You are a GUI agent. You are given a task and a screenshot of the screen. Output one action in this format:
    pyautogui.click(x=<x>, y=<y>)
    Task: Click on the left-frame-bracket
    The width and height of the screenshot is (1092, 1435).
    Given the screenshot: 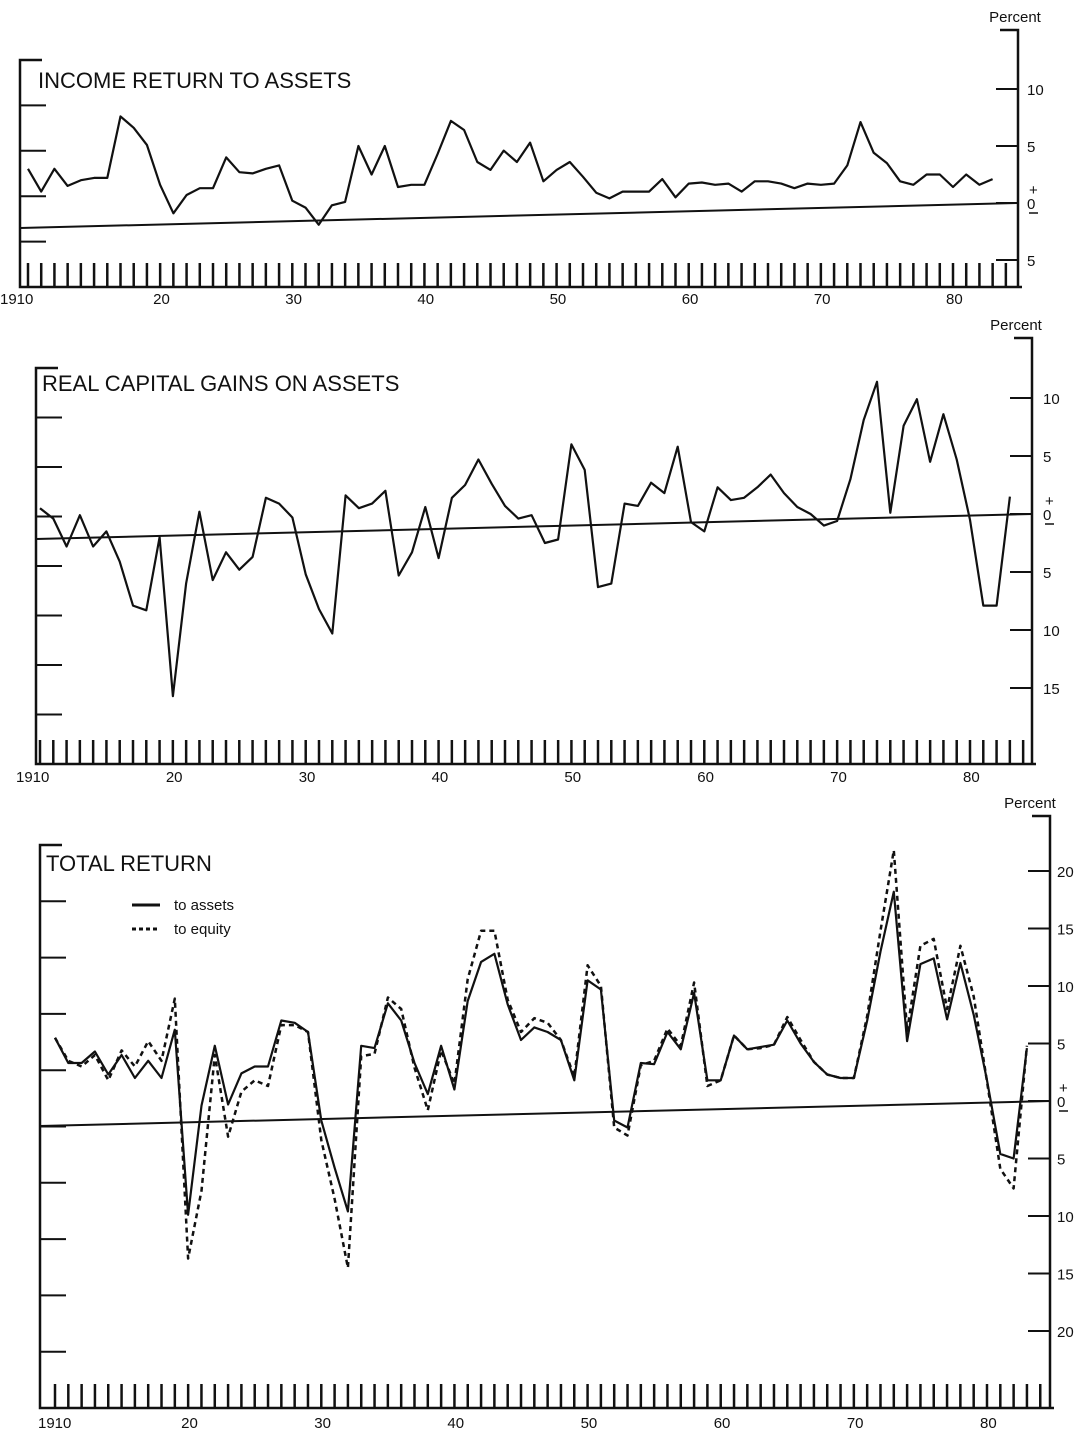 What is the action you would take?
    pyautogui.click(x=520, y=173)
    